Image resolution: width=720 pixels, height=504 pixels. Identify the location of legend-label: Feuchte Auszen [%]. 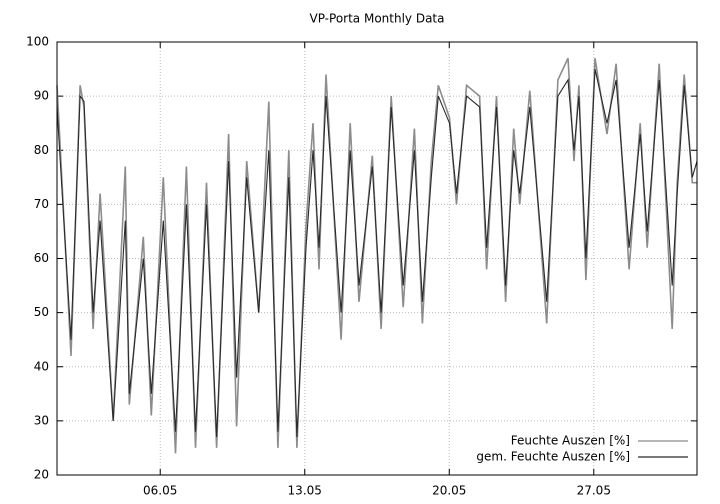
(570, 441).